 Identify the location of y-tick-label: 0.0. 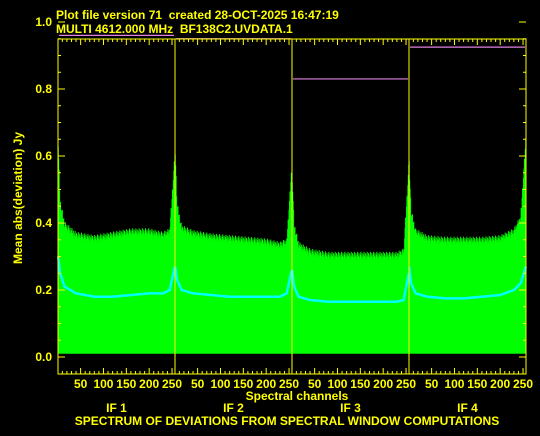
(43, 357).